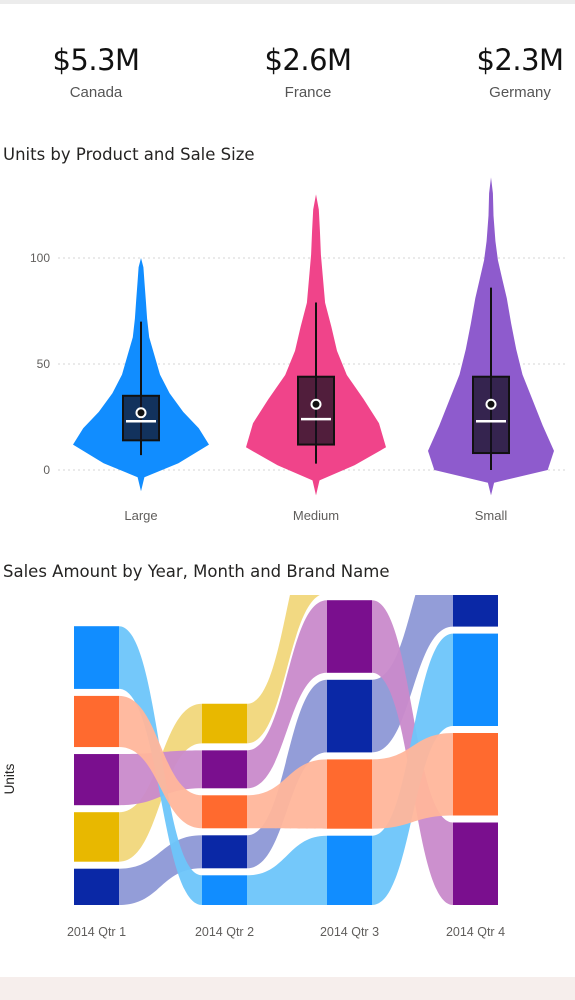 The height and width of the screenshot is (1000, 575). I want to click on kpi-row: $5.3M Canada $2.6M France $2.3M Germany, so click(287, 80).